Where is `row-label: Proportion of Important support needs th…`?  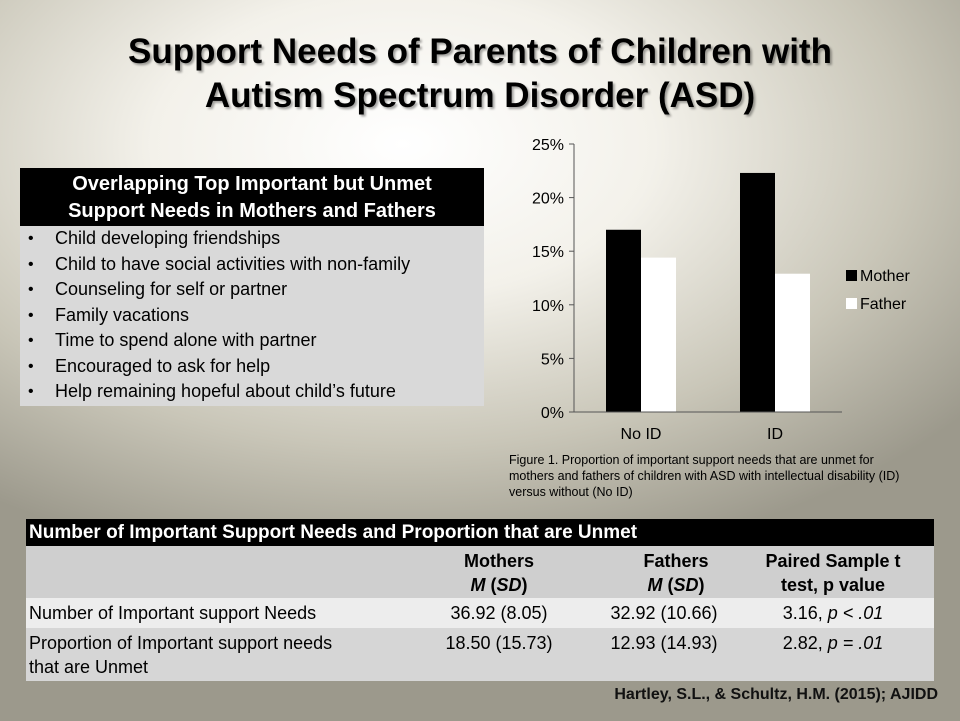
row-label: Proportion of Important support needs th… is located at coordinates (180, 655).